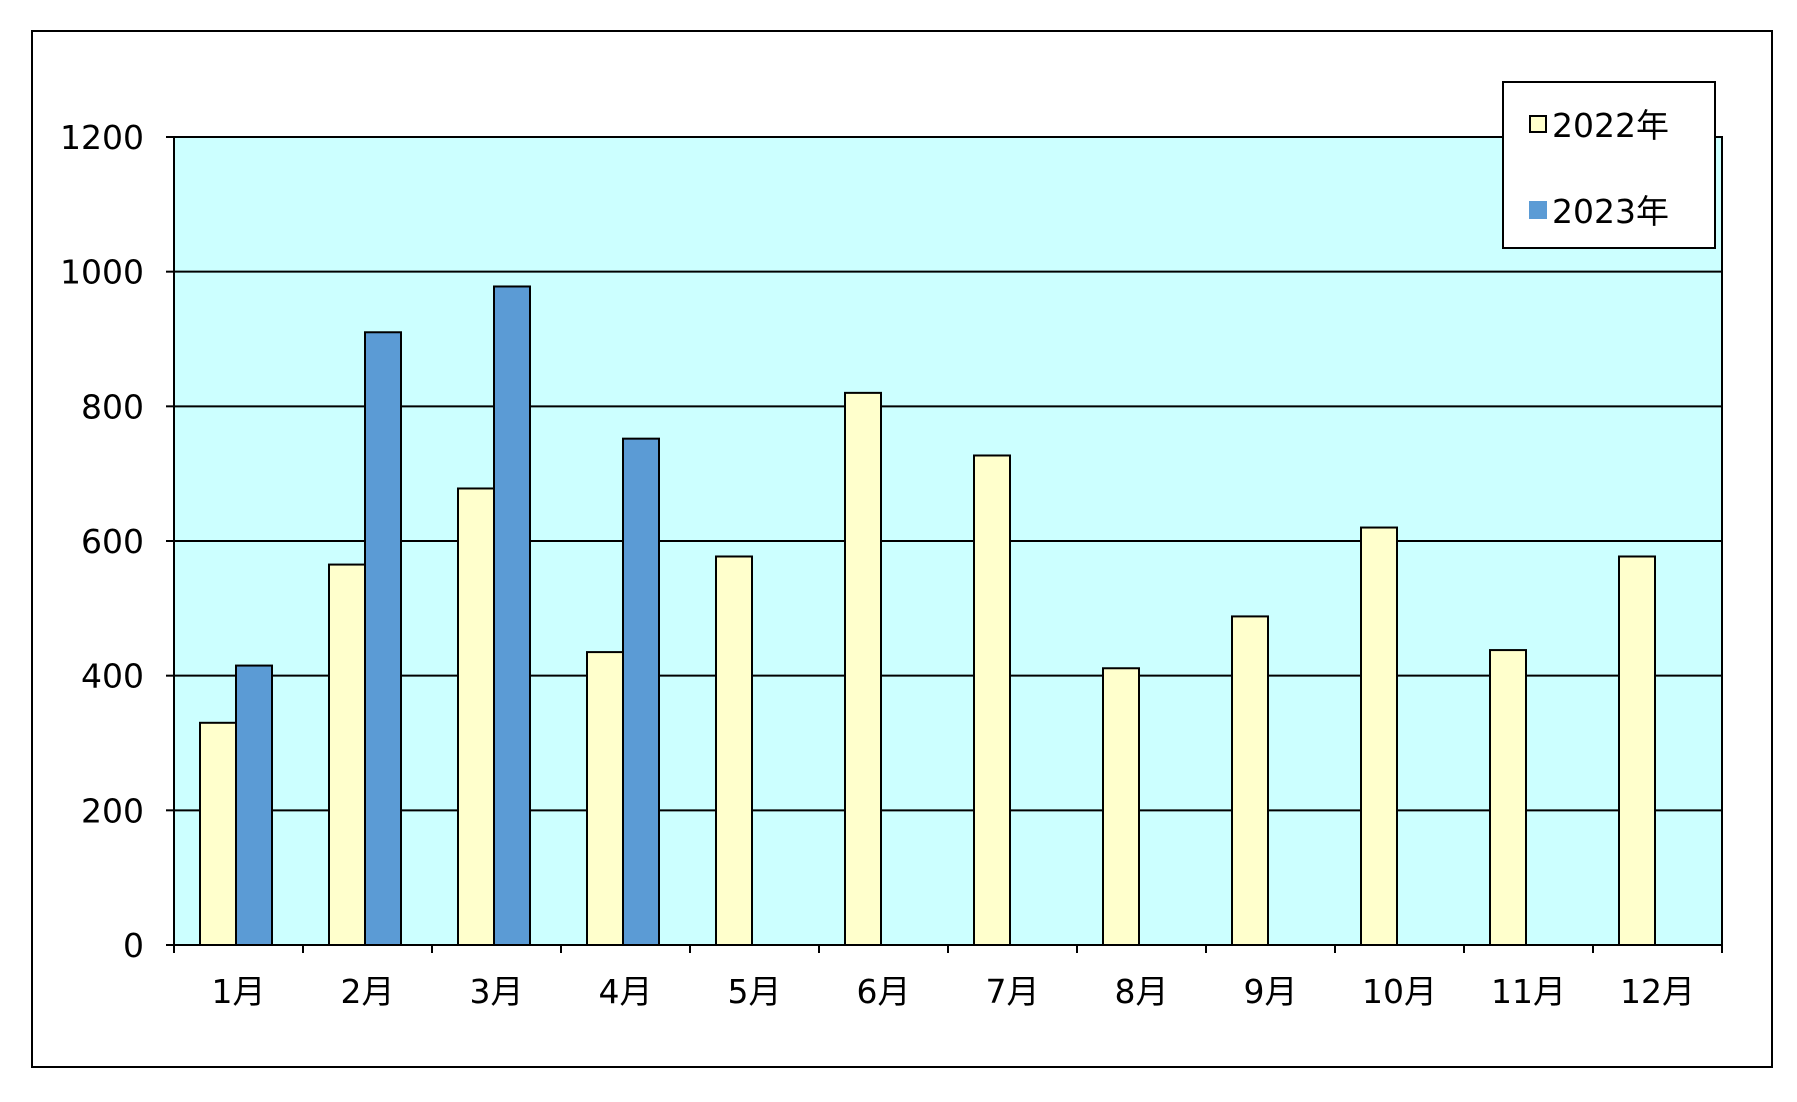 The height and width of the screenshot is (1102, 1797). What do you see at coordinates (239, 991) in the screenshot?
I see `x-tick-label: 1月` at bounding box center [239, 991].